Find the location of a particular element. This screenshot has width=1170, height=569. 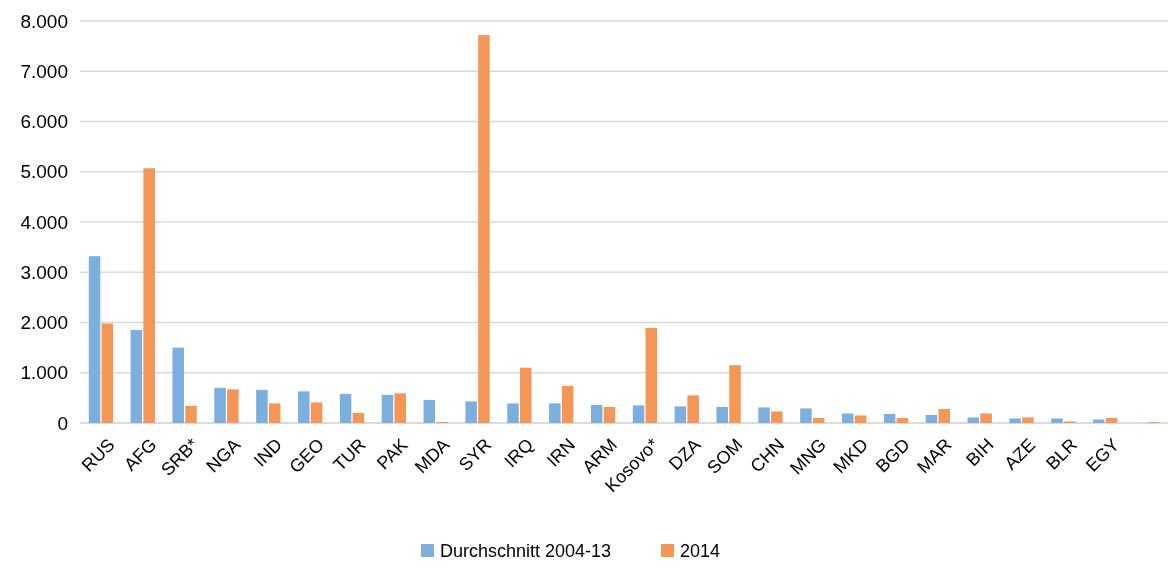

y-tick-label: 0 is located at coordinates (62, 423).